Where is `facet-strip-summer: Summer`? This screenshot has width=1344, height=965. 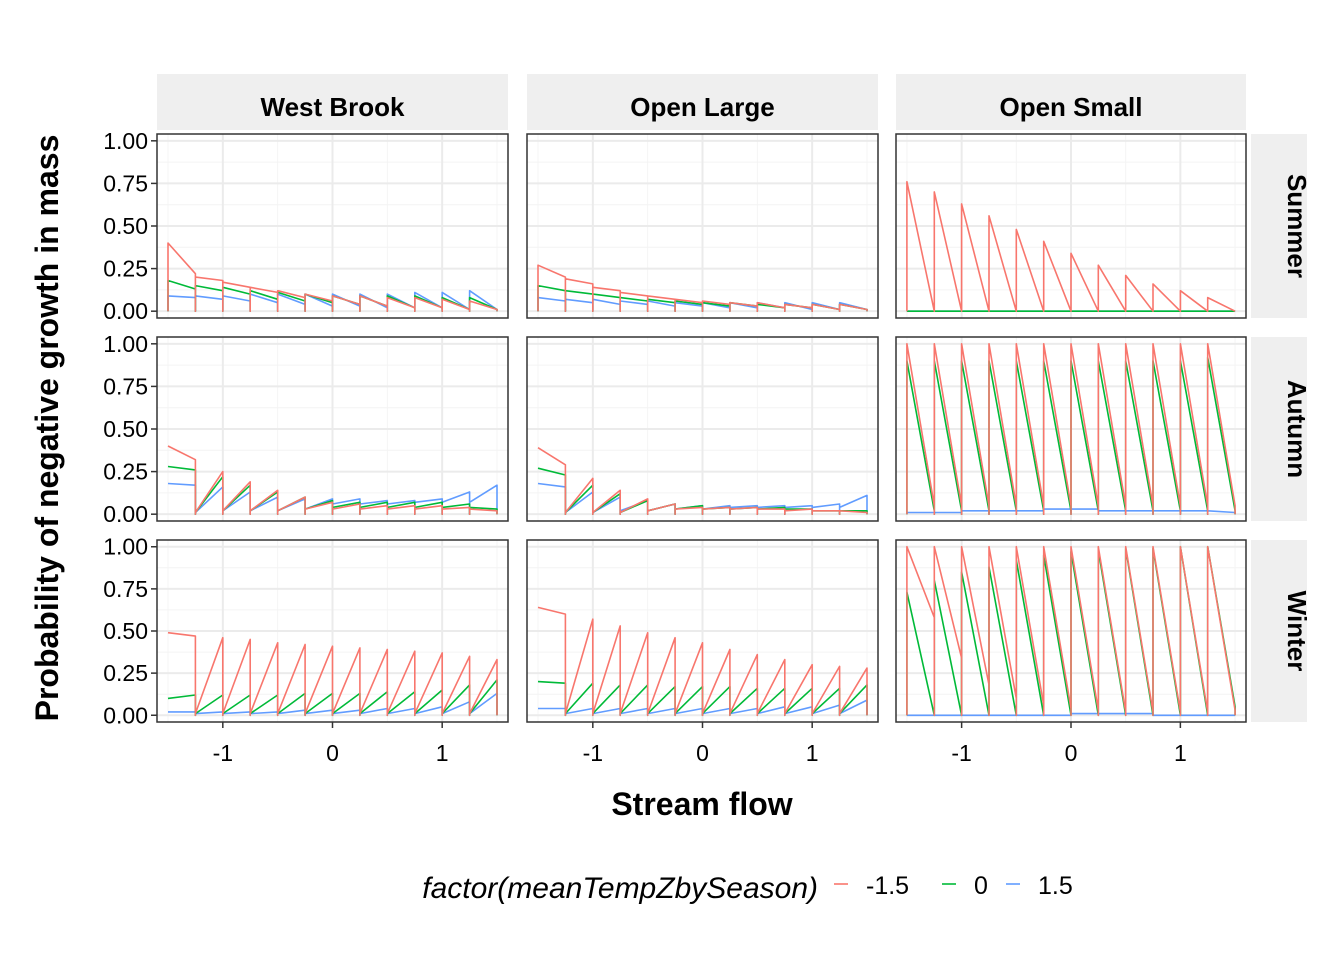 facet-strip-summer: Summer is located at coordinates (1281, 226).